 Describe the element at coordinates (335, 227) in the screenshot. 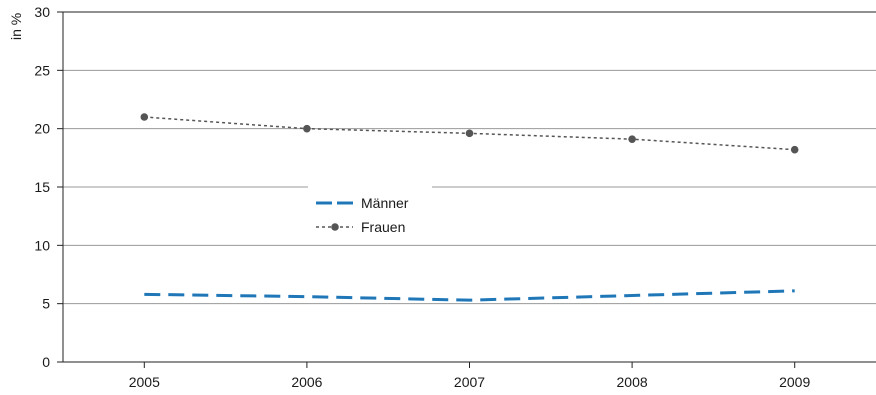

I see `legend-item-2-marker` at that location.